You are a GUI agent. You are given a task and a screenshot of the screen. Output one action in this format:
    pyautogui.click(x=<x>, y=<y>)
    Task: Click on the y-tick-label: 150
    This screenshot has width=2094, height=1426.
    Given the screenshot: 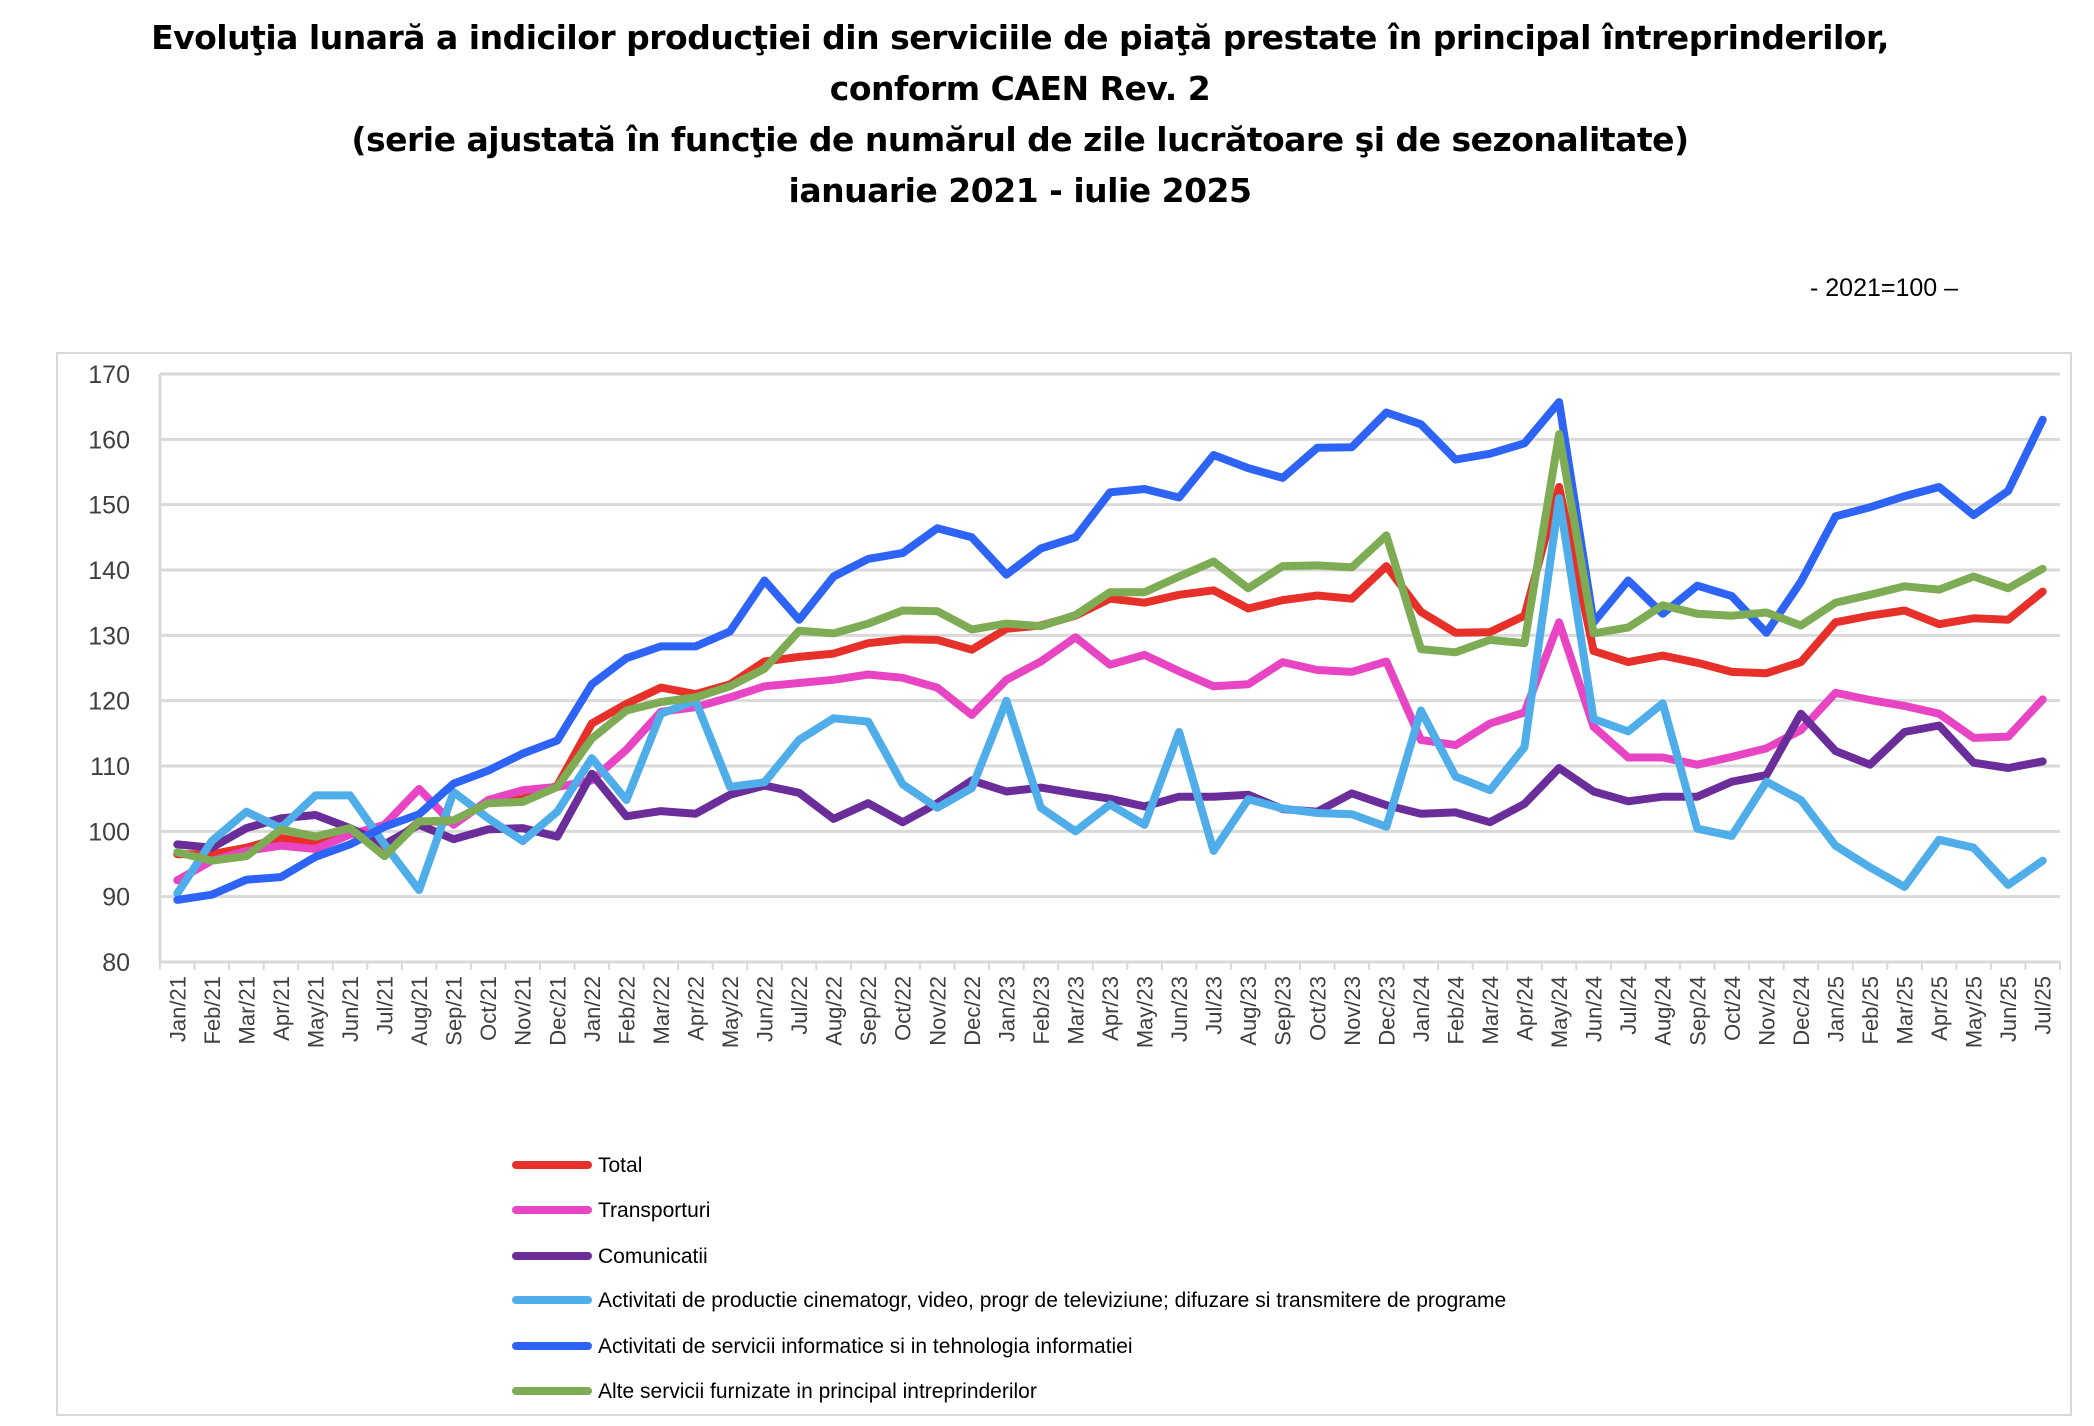 What is the action you would take?
    pyautogui.click(x=109, y=506)
    